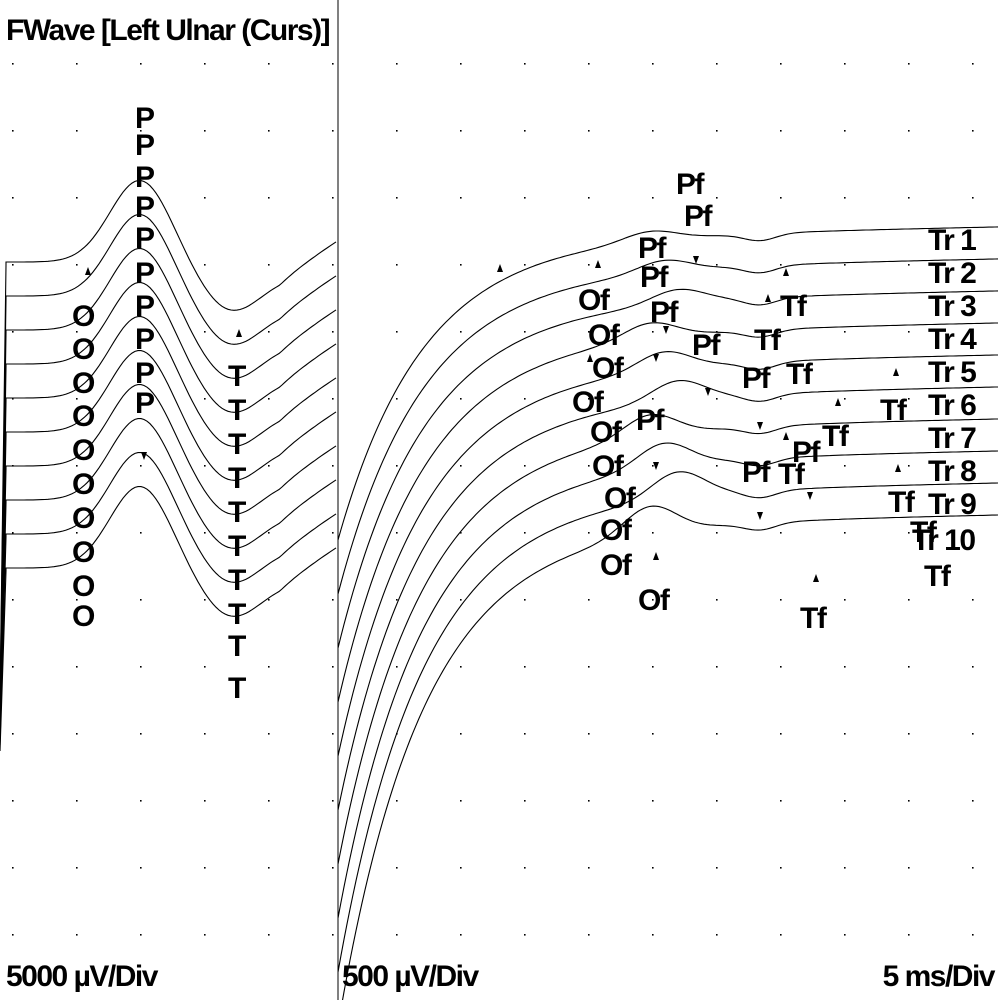 This screenshot has width=1000, height=1000. I want to click on trace-label-3: Tr 3, so click(952, 306).